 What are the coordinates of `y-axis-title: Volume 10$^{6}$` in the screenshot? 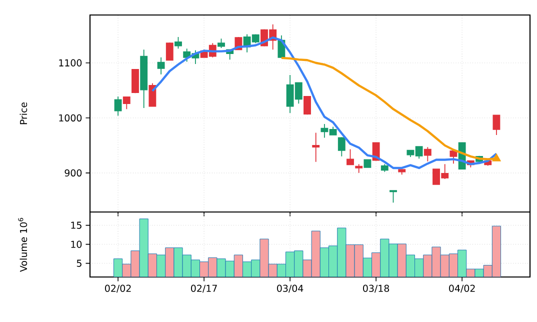 It's located at (23, 245).